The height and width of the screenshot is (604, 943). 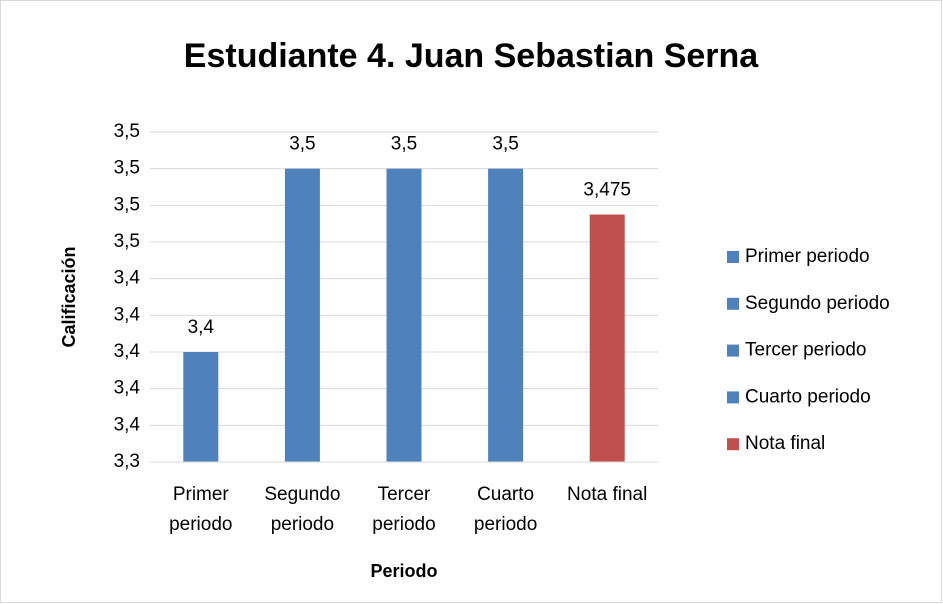 I want to click on y-axis-title: Calificación, so click(x=69, y=296).